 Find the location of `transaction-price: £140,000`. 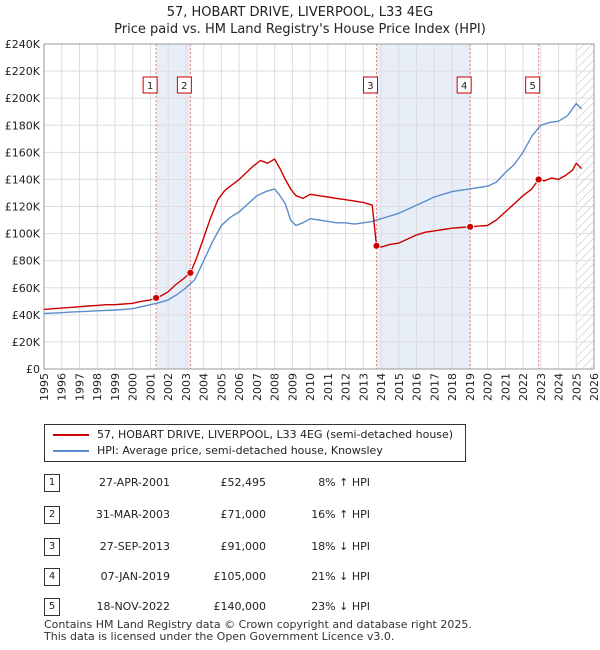

transaction-price: £140,000 is located at coordinates (240, 606).